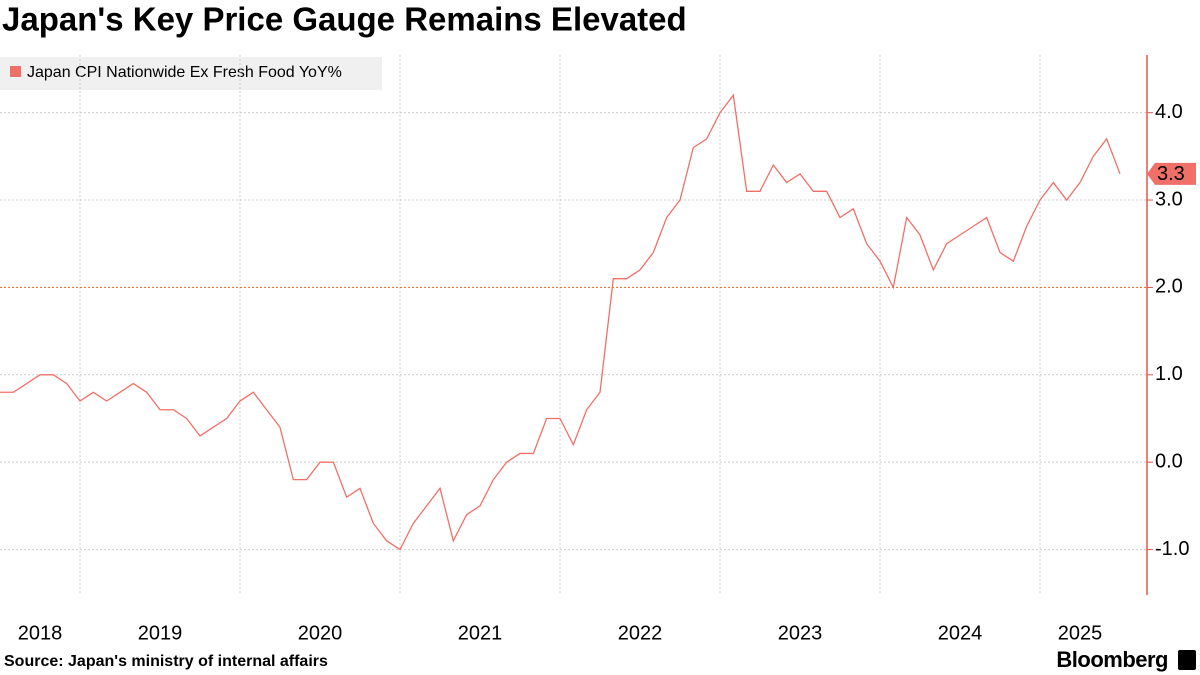 This screenshot has height=675, width=1200. Describe the element at coordinates (344, 19) in the screenshot. I see `chart-title: Japan's Key Price Gauge Remains Elevated` at that location.